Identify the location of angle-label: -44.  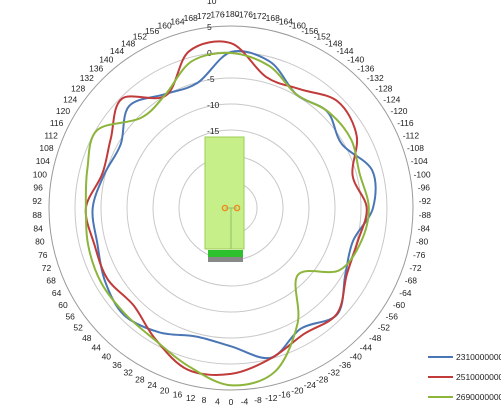
(366, 348).